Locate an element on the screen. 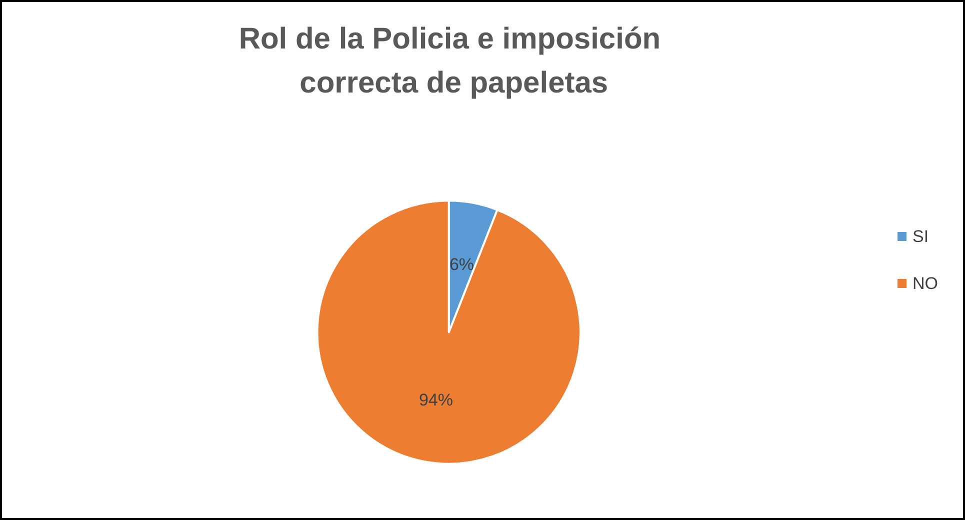 This screenshot has height=520, width=965. legend-label: SI is located at coordinates (920, 236).